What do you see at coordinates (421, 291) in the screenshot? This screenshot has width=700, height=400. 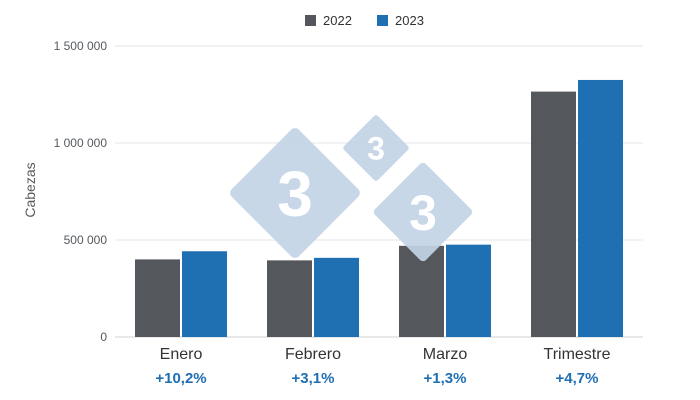 I see `bar-2022-marzo` at bounding box center [421, 291].